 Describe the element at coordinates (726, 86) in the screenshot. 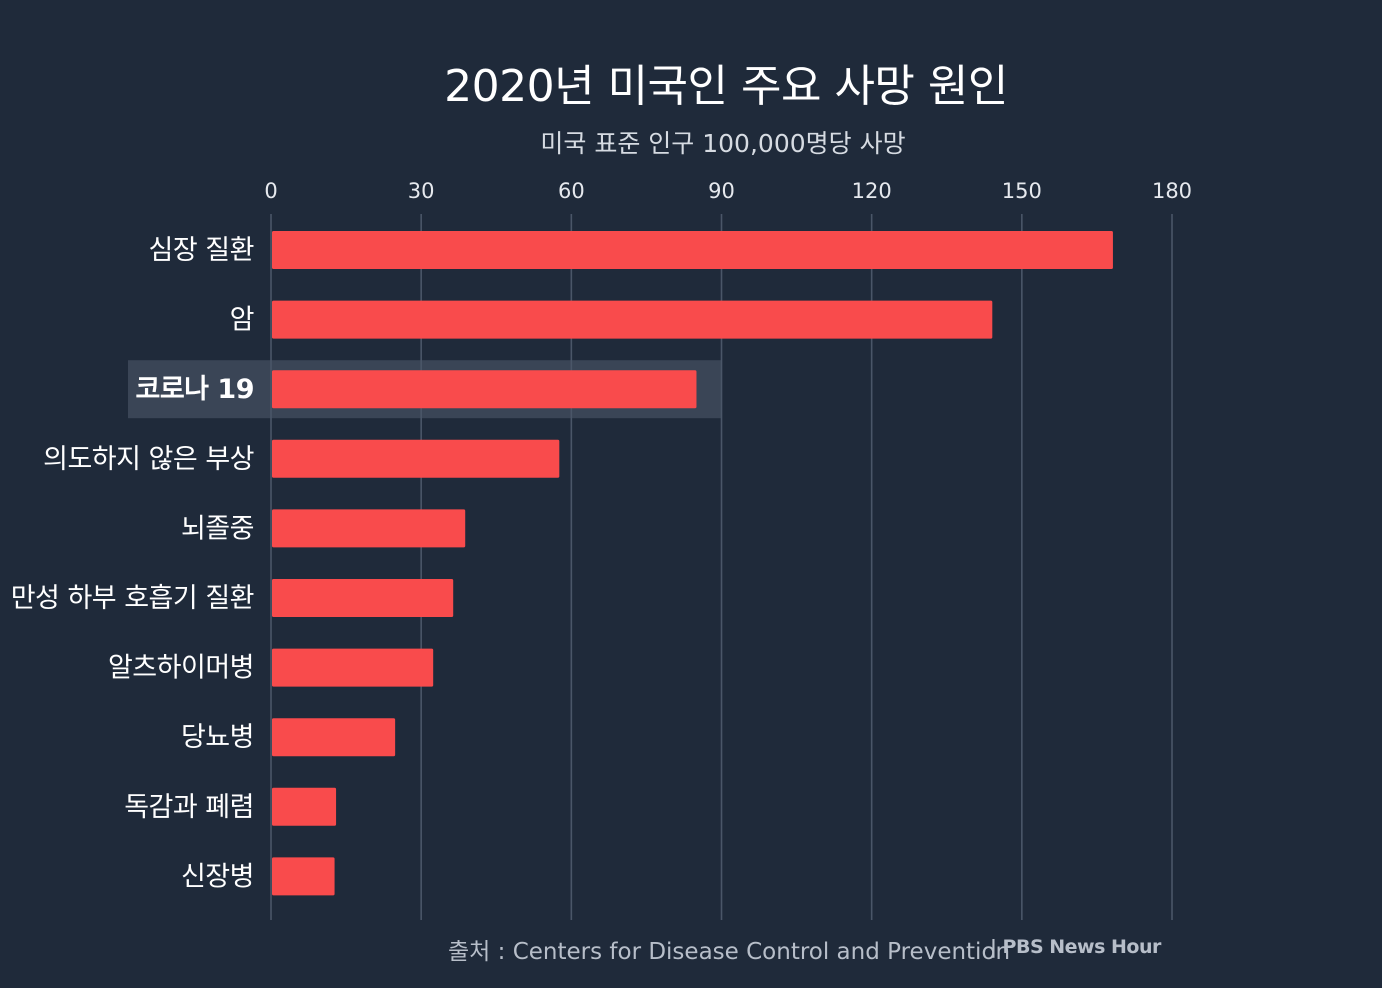

I see `chart-title: 2020년 미국인 주요 사망 원인` at that location.